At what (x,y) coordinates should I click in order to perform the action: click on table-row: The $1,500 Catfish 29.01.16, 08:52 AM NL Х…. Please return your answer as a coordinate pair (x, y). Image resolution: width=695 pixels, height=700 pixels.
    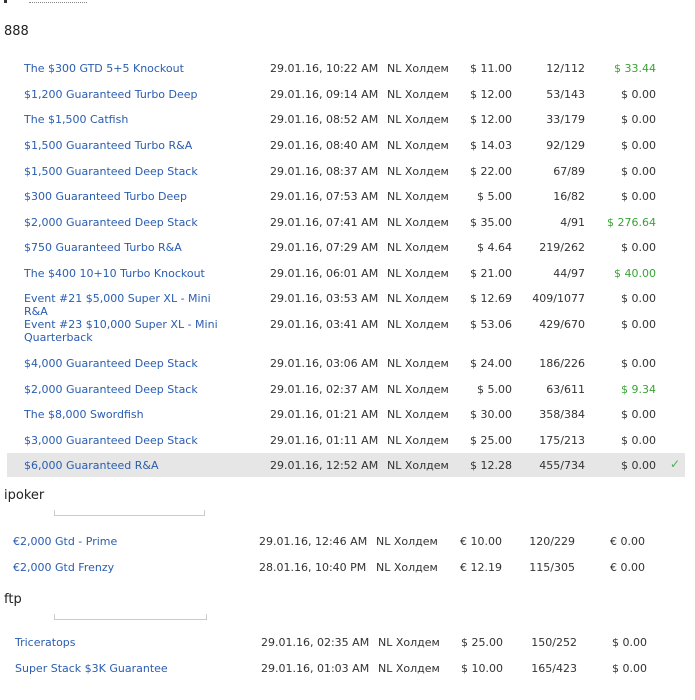
    Looking at the image, I should click on (346, 119).